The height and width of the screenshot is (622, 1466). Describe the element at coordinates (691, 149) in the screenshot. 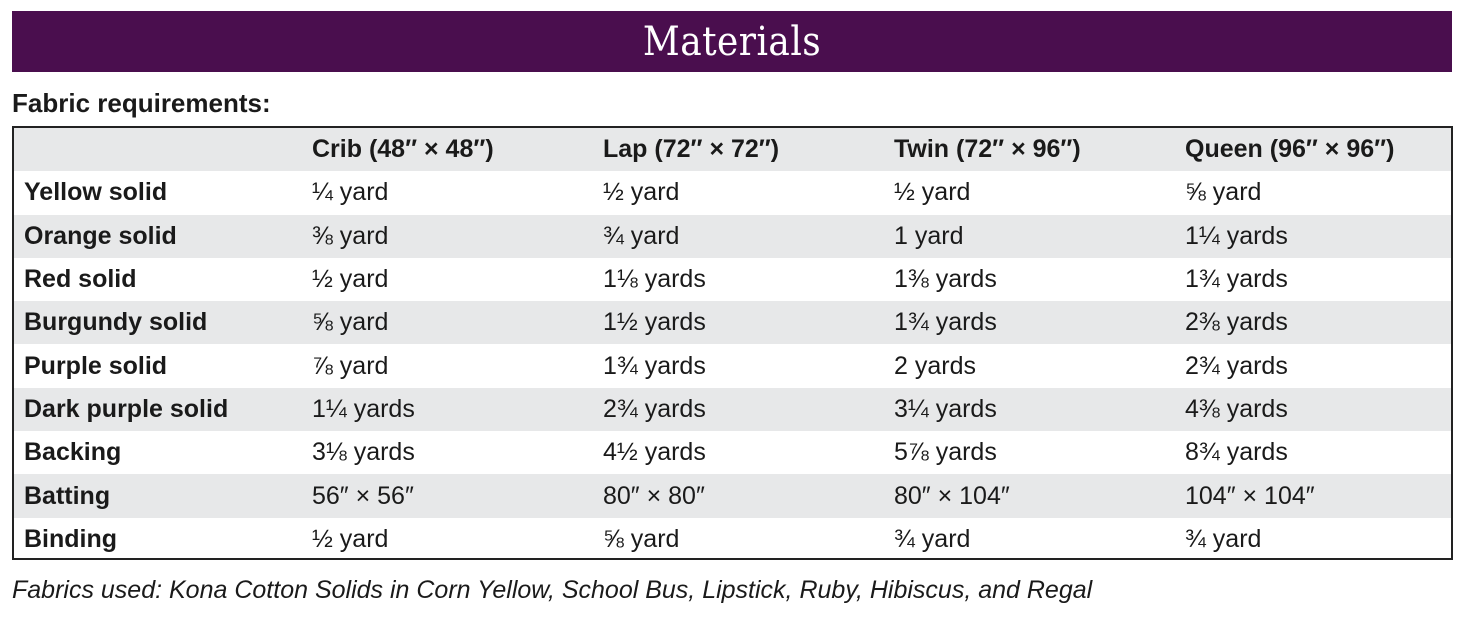

I see `header-cell-lap: Lap (72″ × 72″)` at that location.